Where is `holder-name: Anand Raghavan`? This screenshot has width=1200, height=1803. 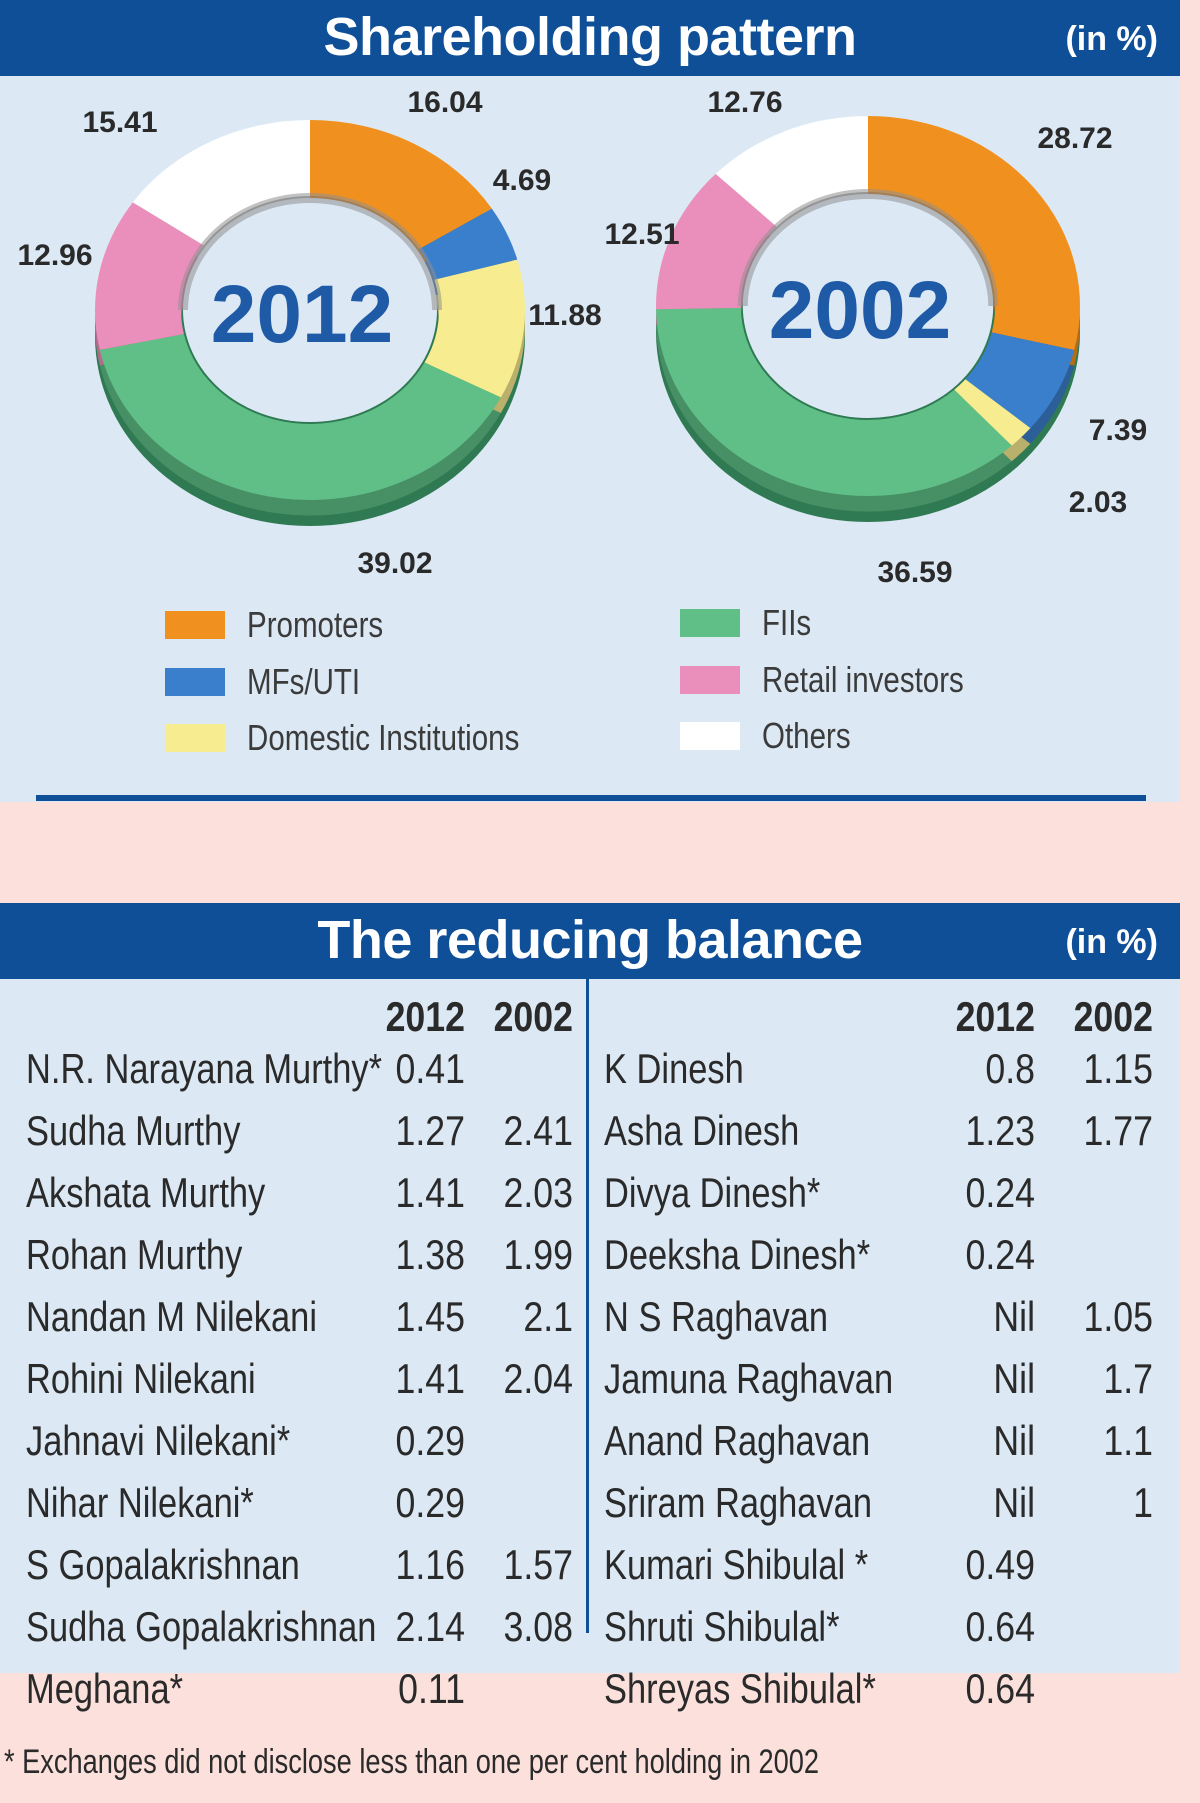
holder-name: Anand Raghavan is located at coordinates (737, 1440).